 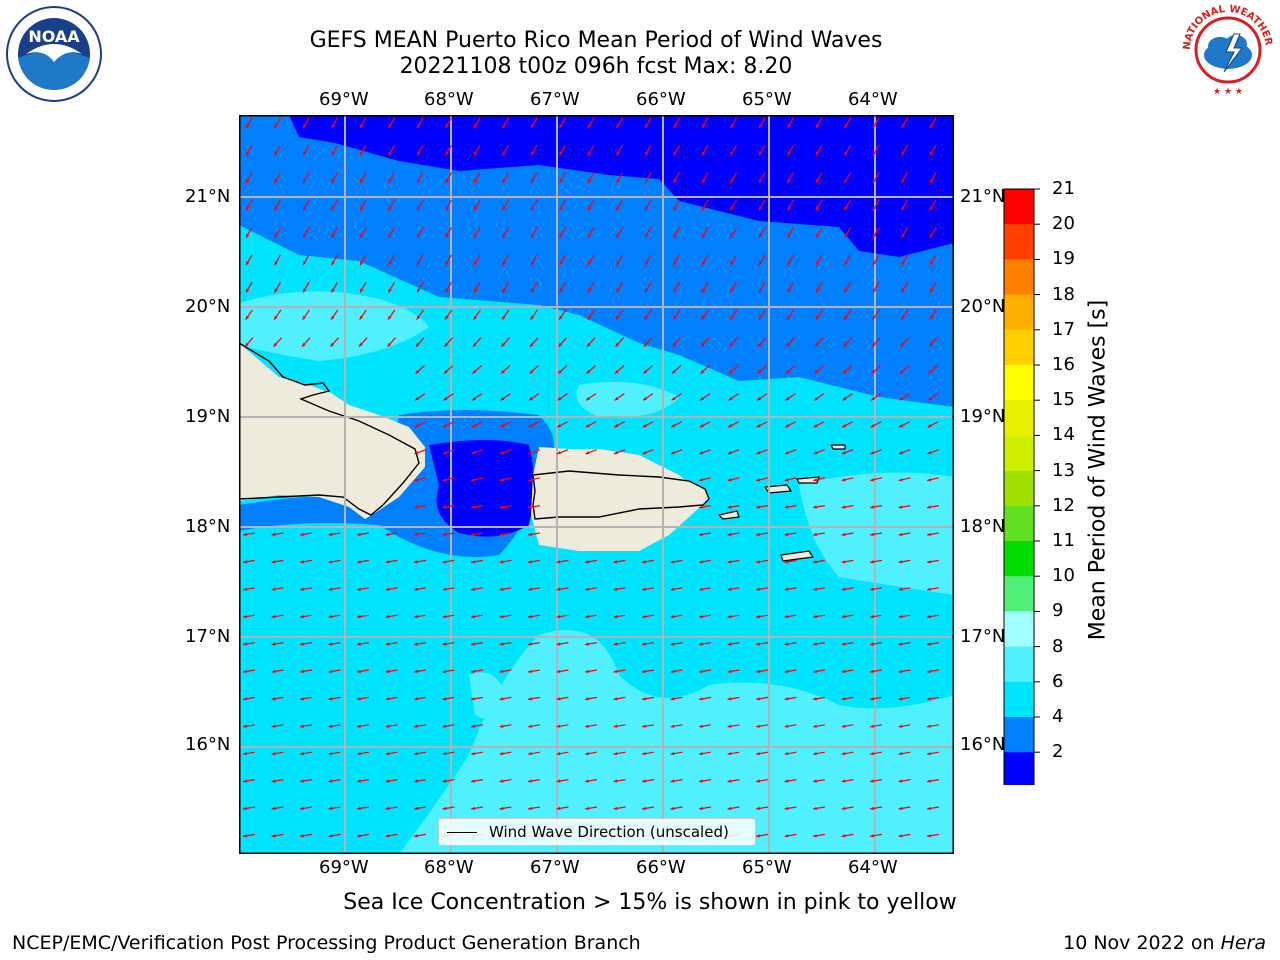 I want to click on lon-label-top-65w: 65°W, so click(x=767, y=99).